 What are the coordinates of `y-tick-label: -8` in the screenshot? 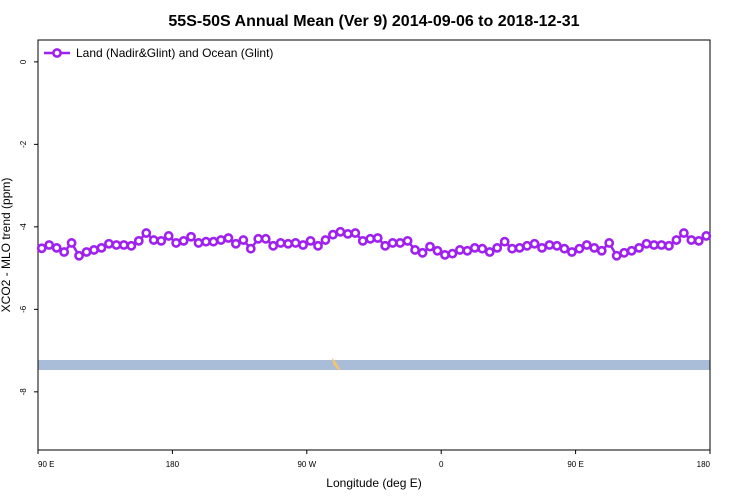 It's located at (23, 392).